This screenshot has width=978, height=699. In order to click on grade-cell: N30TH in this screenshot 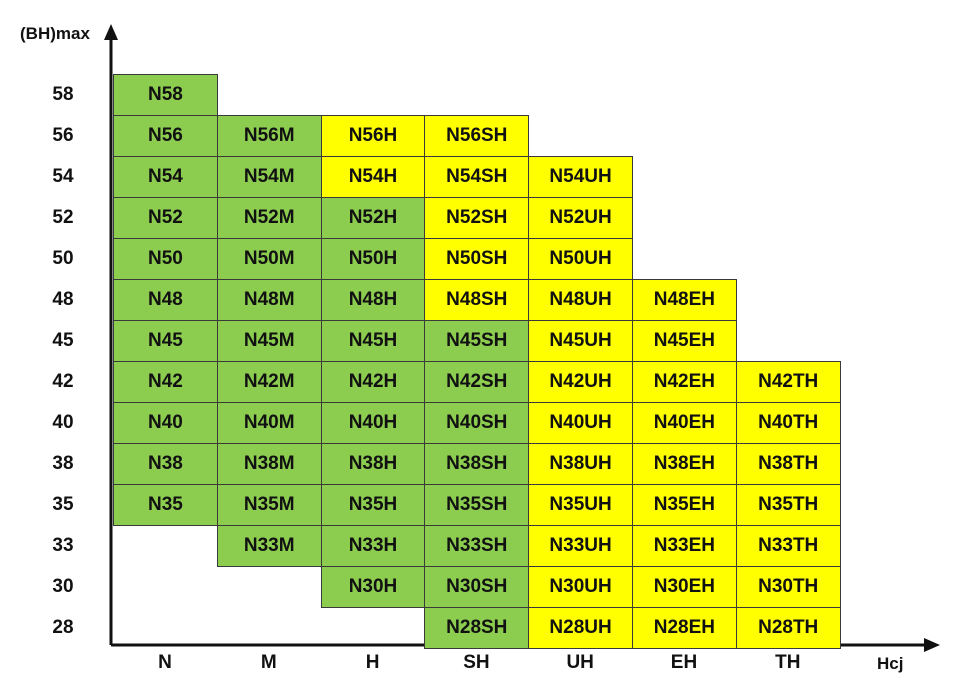, I will do `click(788, 587)`.